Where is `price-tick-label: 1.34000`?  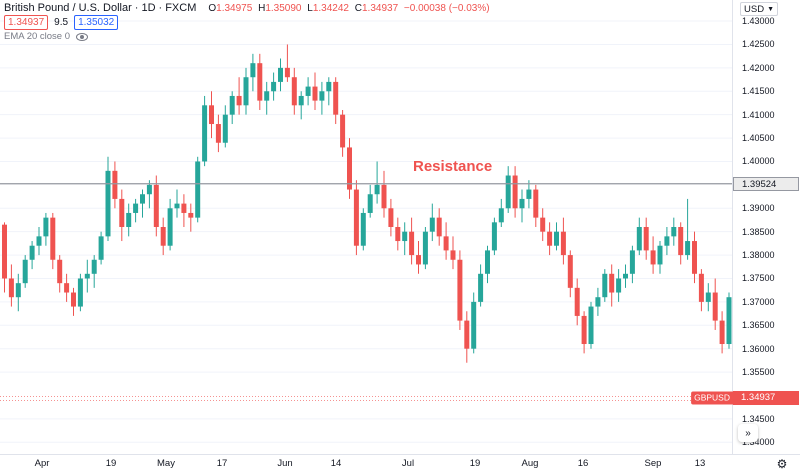 price-tick-label: 1.34000 is located at coordinates (758, 442).